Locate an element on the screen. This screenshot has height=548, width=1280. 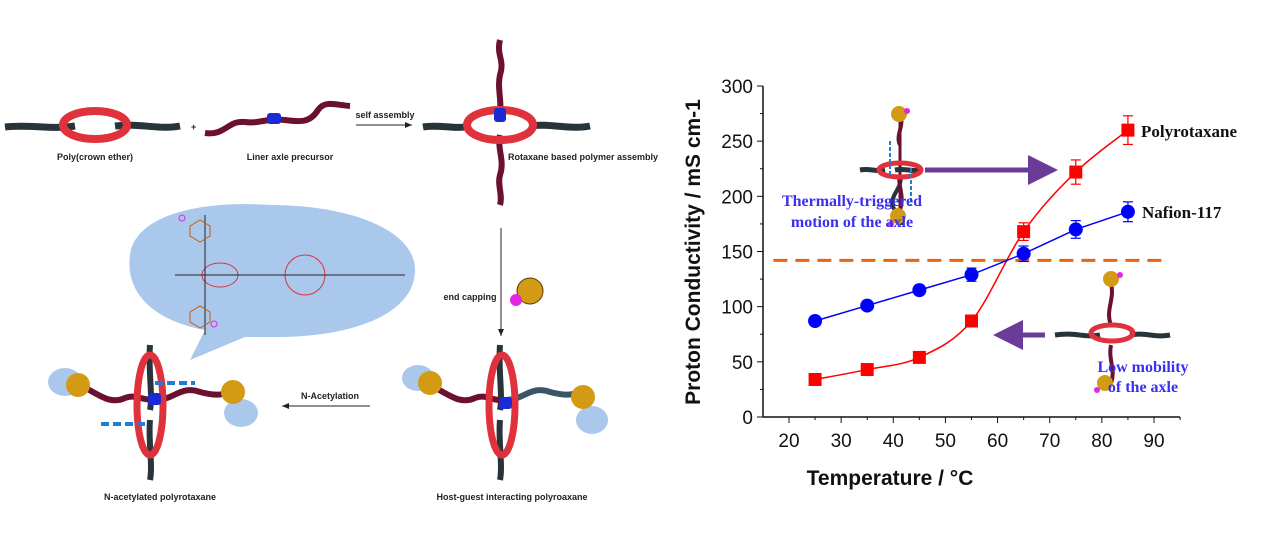
axle is located at coordinates (500, 122).